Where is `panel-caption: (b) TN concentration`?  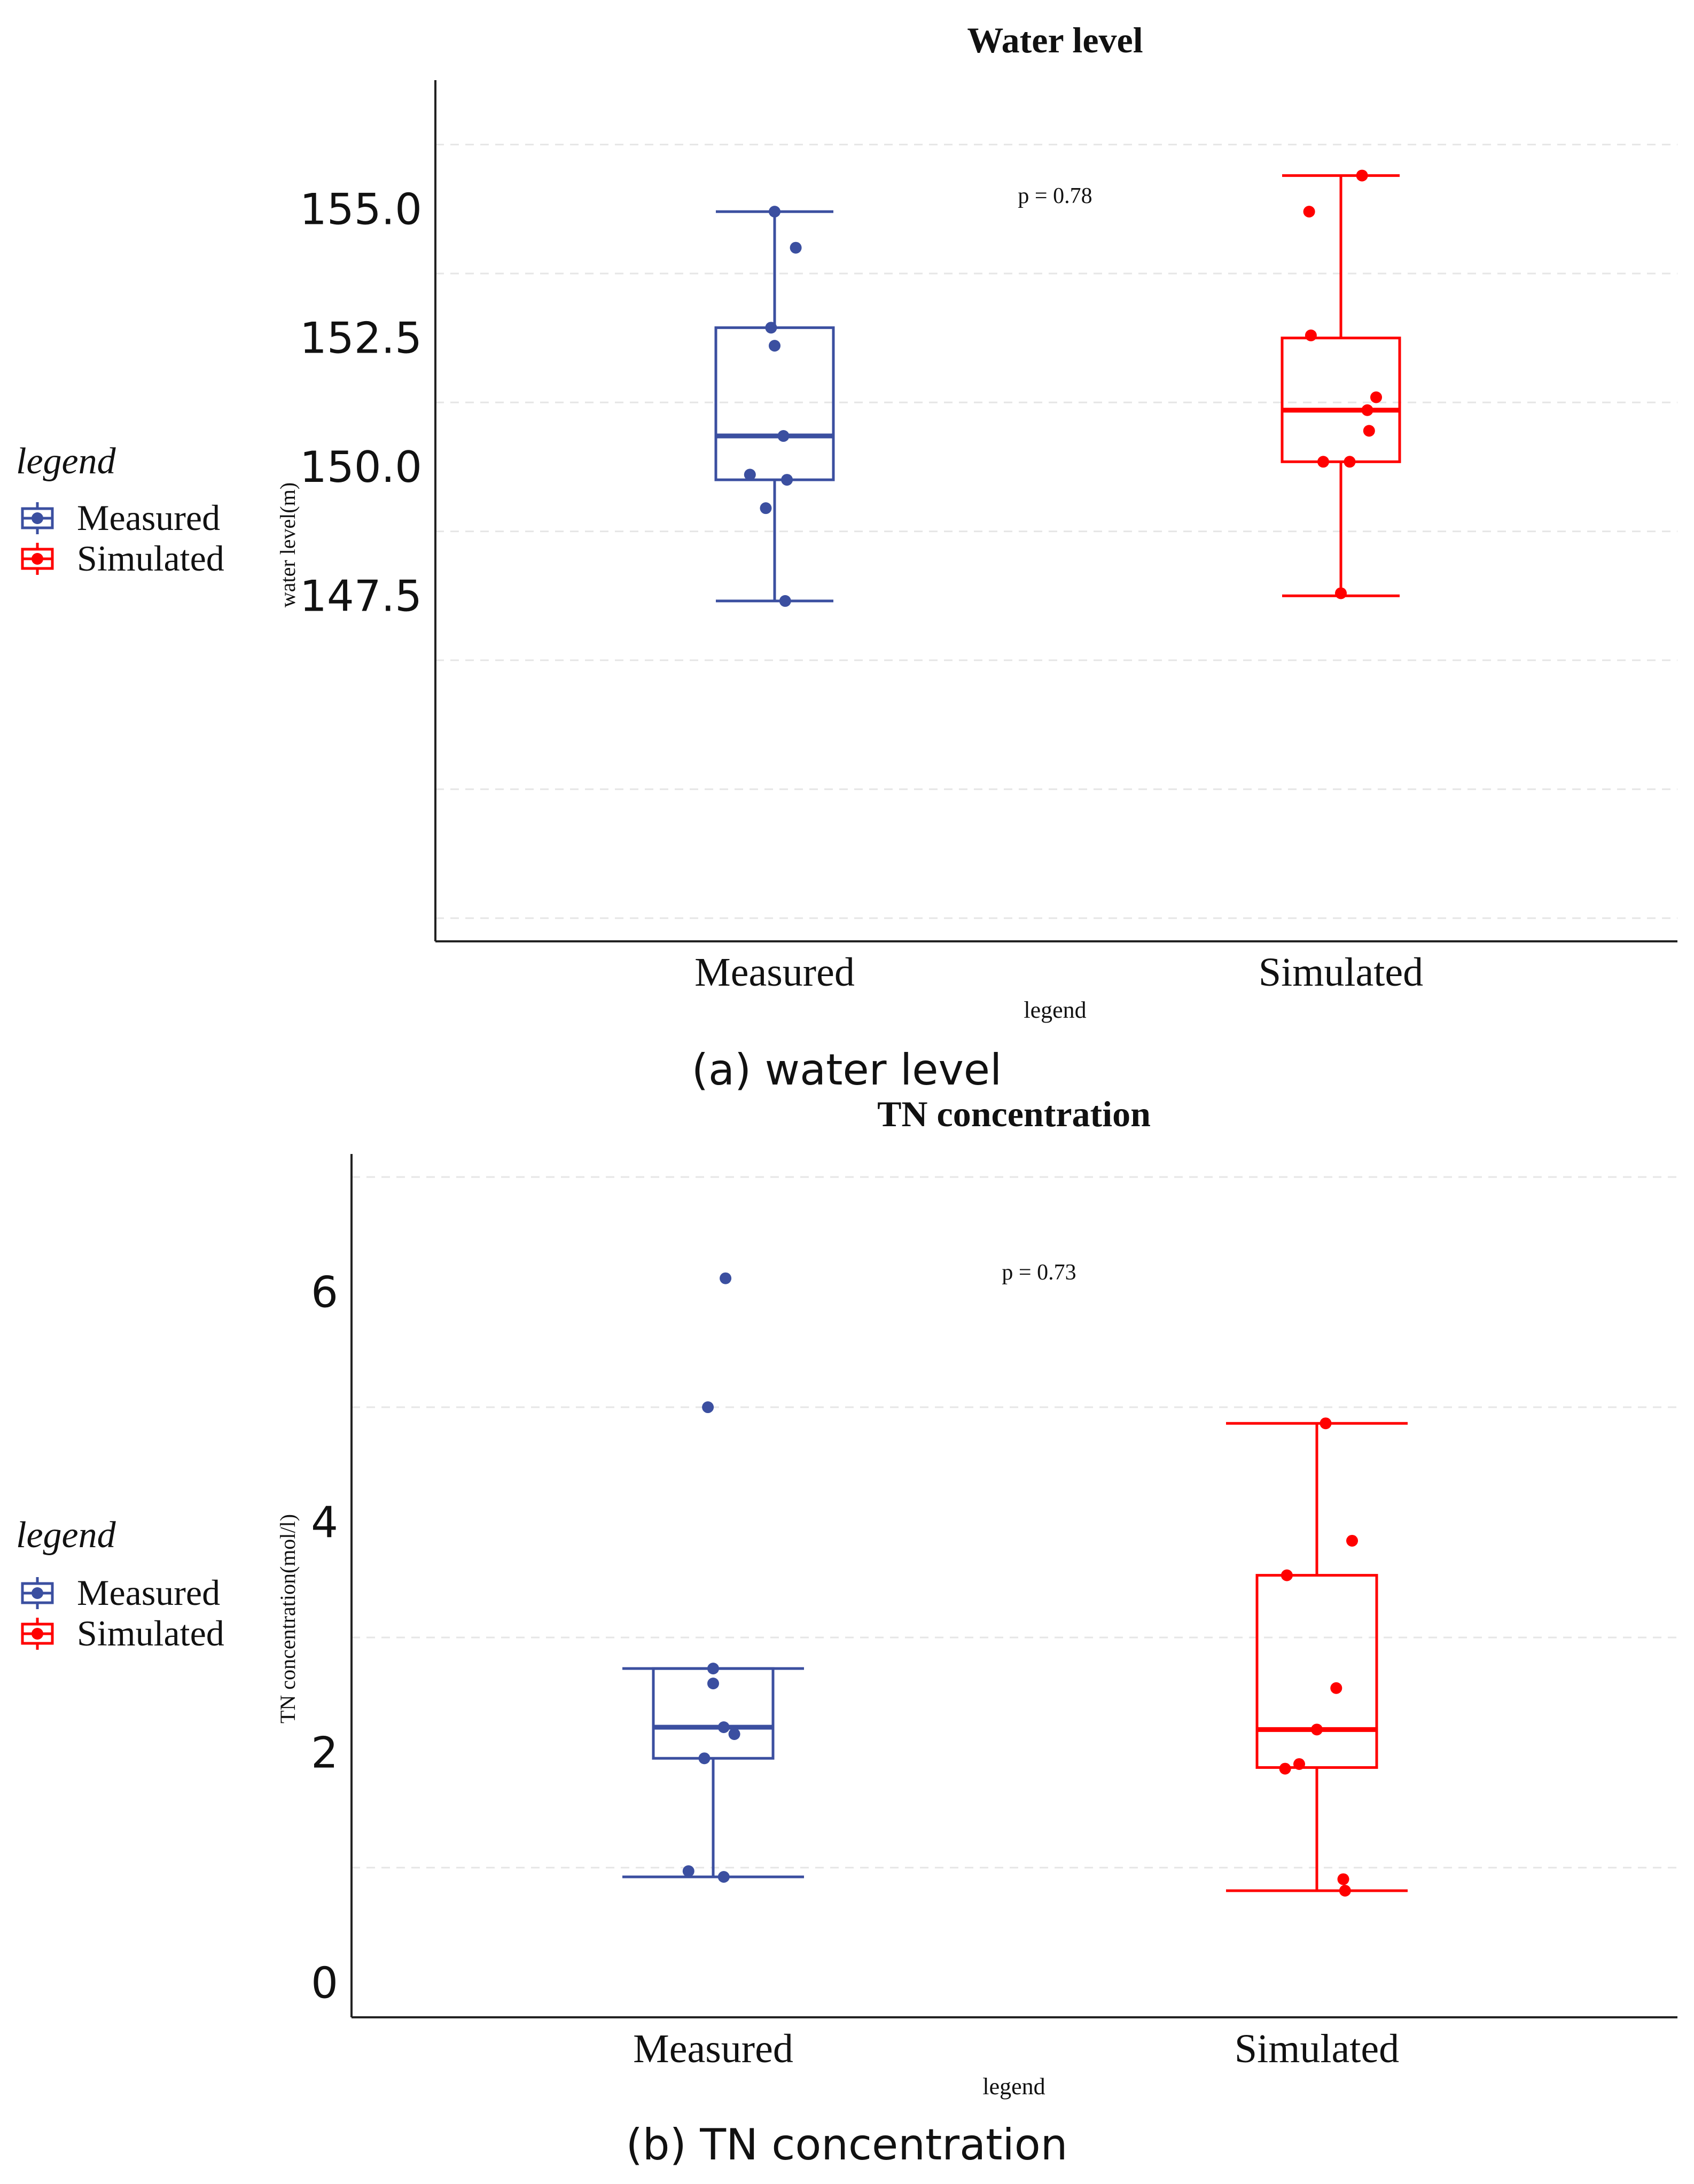
panel-caption: (b) TN concentration is located at coordinates (847, 2145).